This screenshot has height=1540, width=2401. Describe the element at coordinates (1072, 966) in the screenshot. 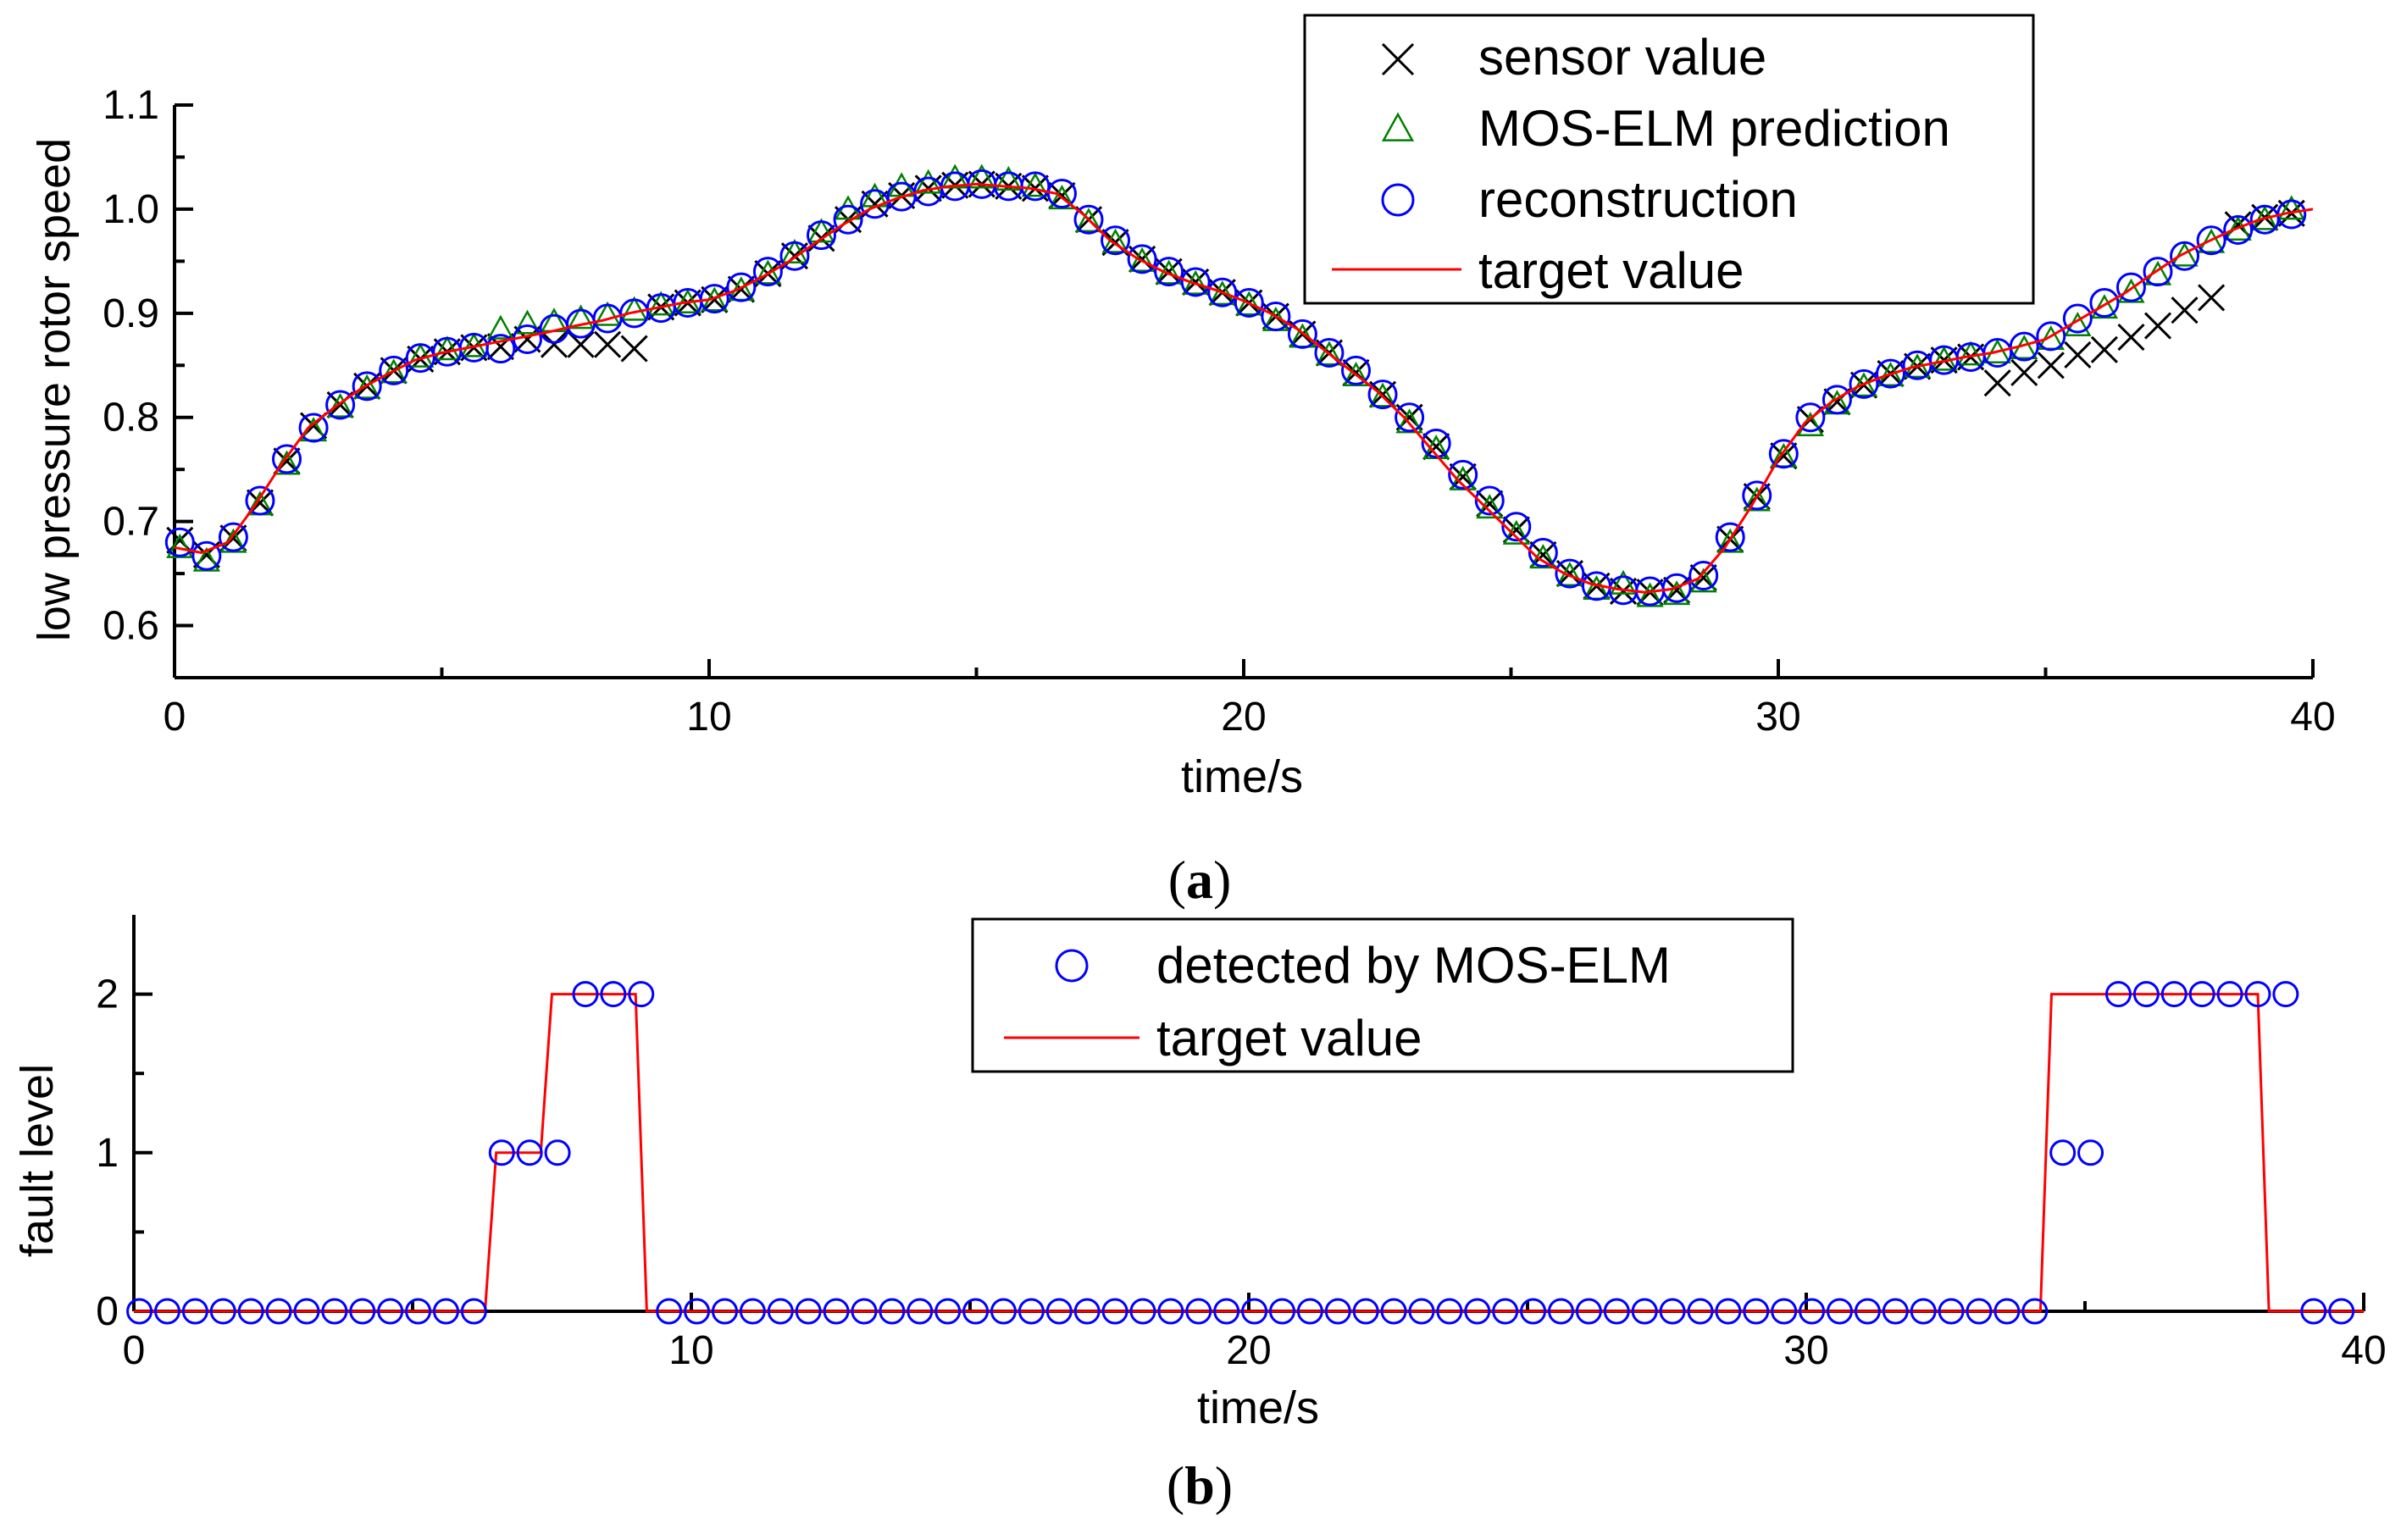

I see `legend-detected-circle-icon` at that location.